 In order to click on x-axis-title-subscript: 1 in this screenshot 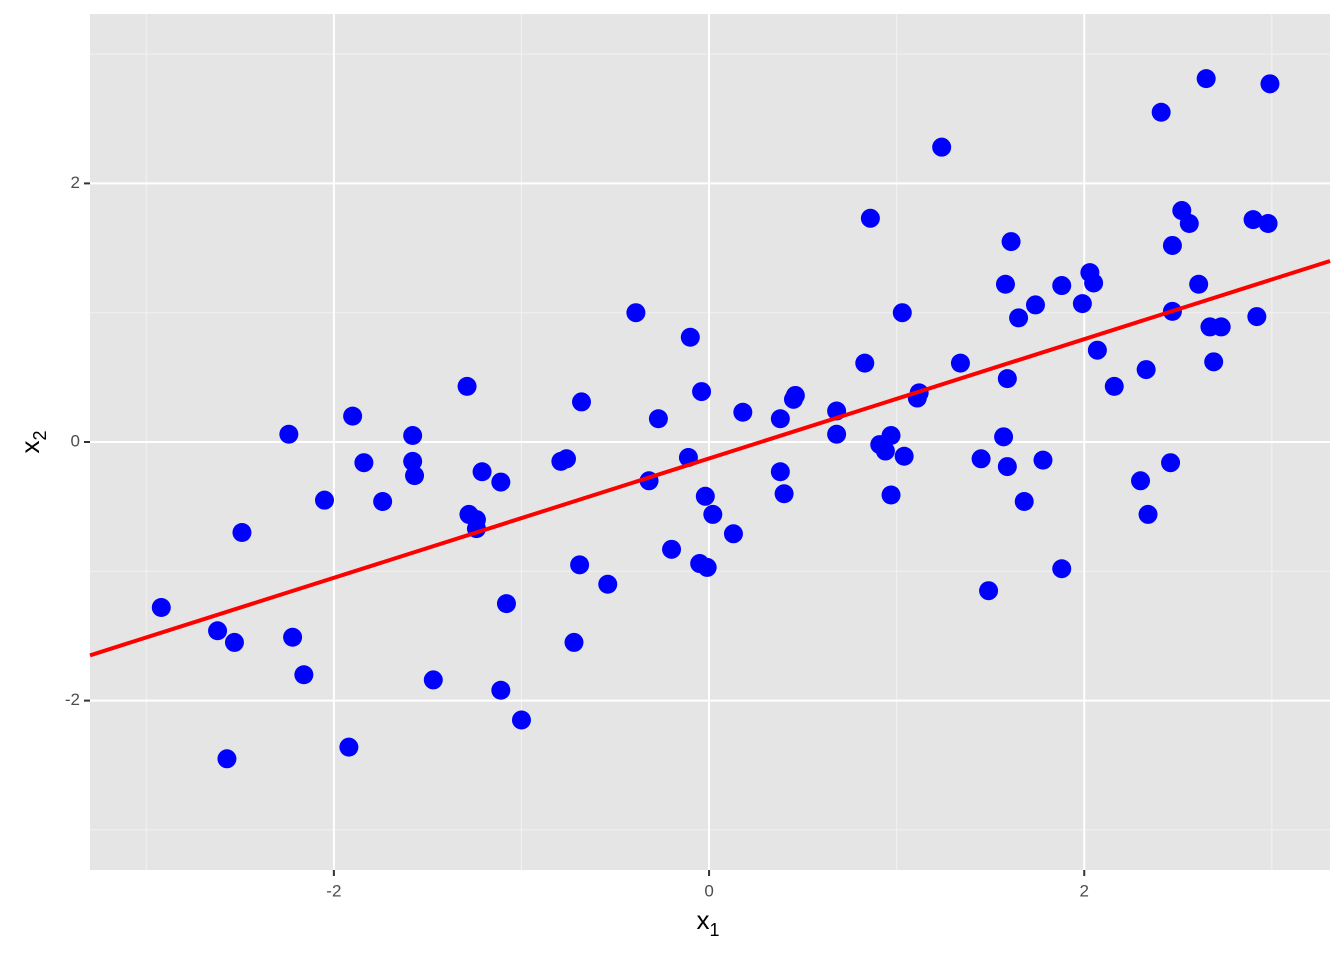, I will do `click(714, 930)`.